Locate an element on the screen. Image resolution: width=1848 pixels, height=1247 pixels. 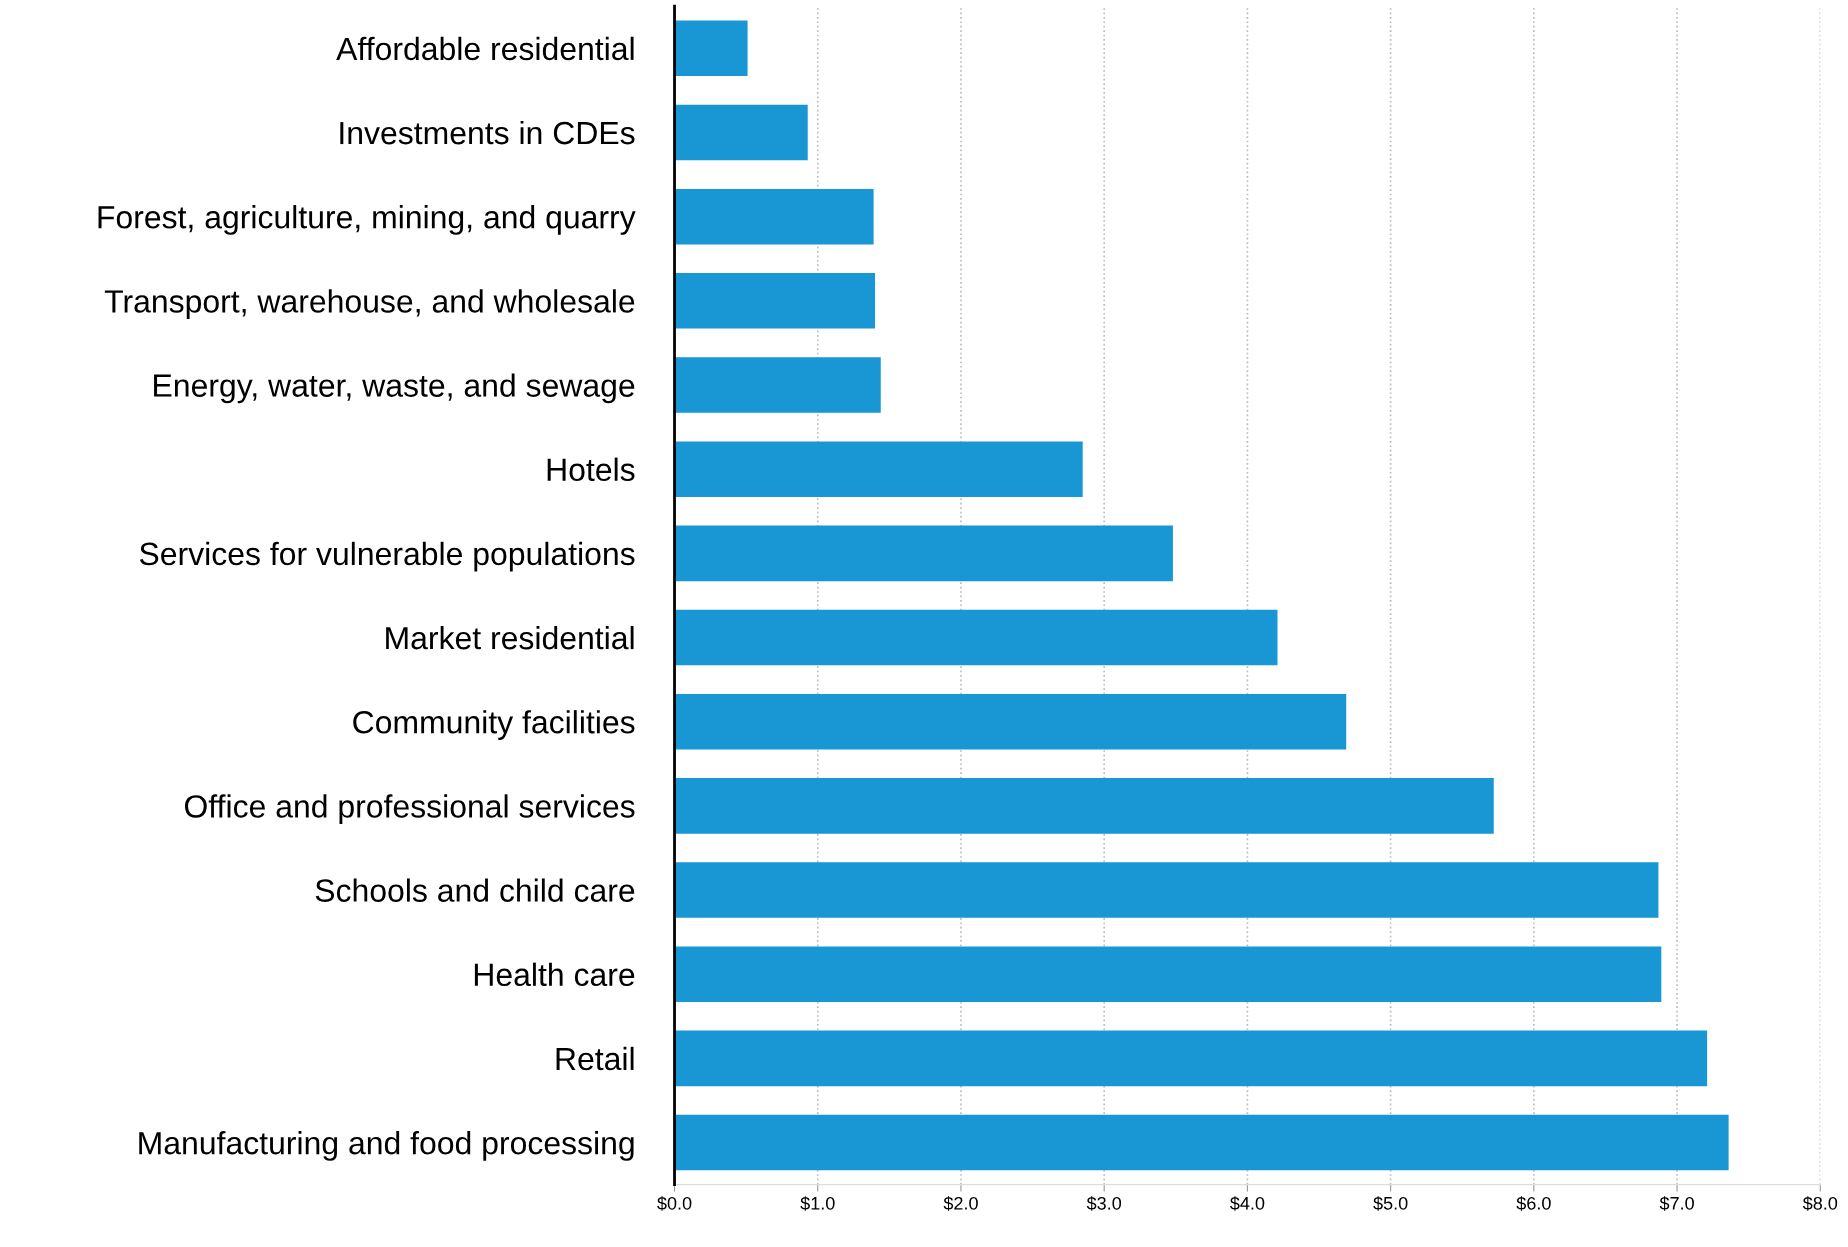
y-tick-label: Retail is located at coordinates (595, 1058).